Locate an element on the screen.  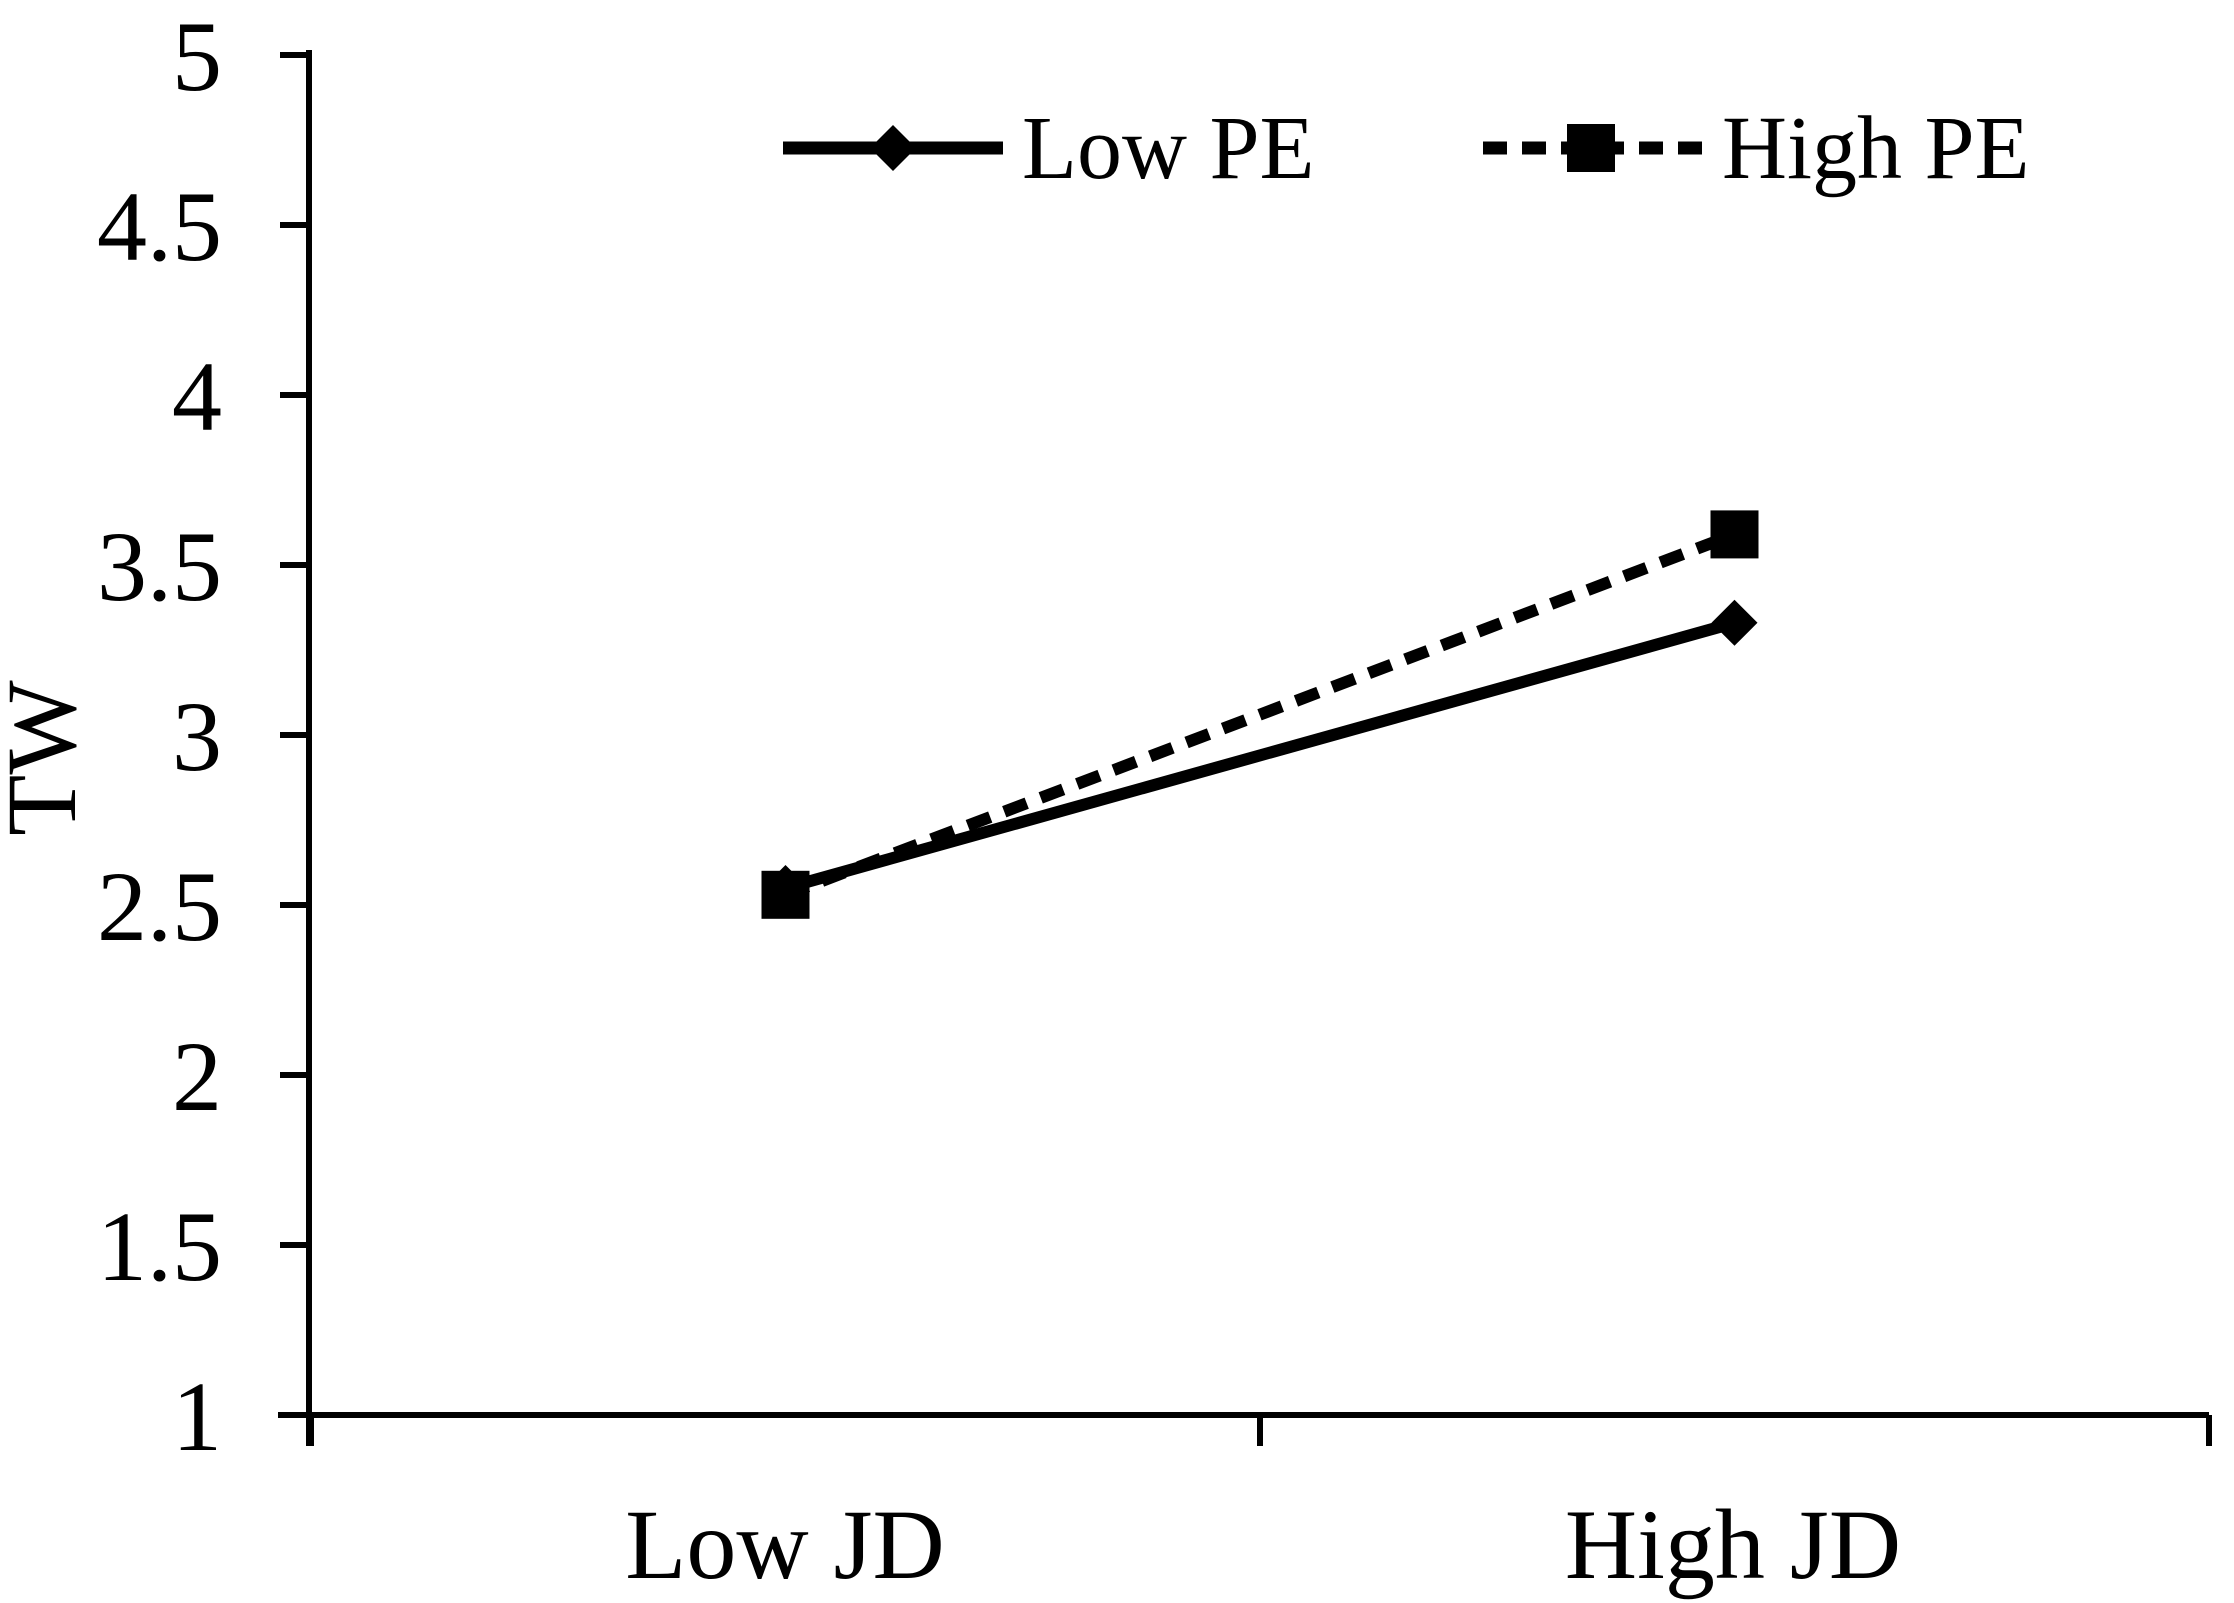
legend-item-high-pe: High PE is located at coordinates (1756, 148).